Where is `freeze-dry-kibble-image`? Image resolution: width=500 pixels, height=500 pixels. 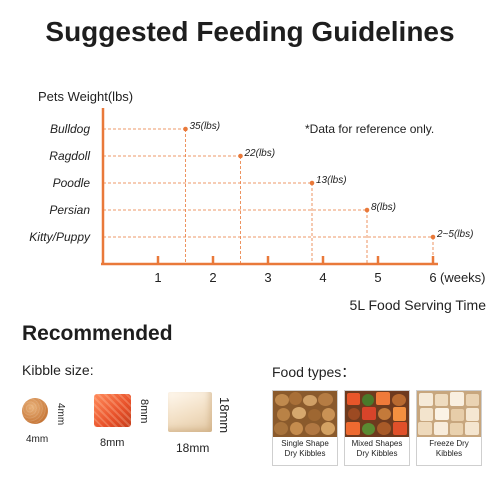 freeze-dry-kibble-image is located at coordinates (449, 414).